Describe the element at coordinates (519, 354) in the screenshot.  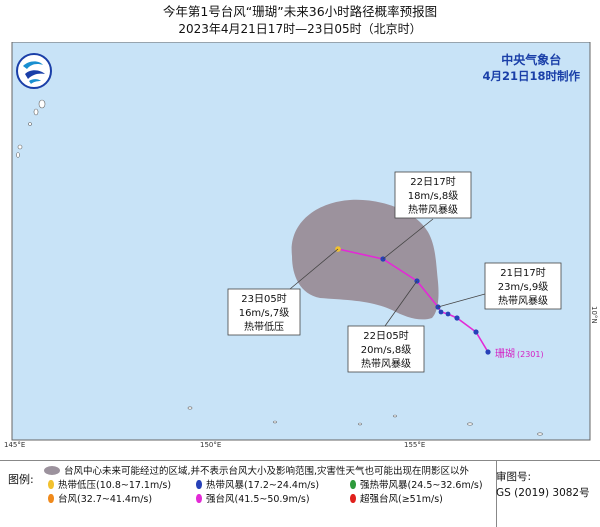
I see `storm-name: 珊瑚 (2301)` at that location.